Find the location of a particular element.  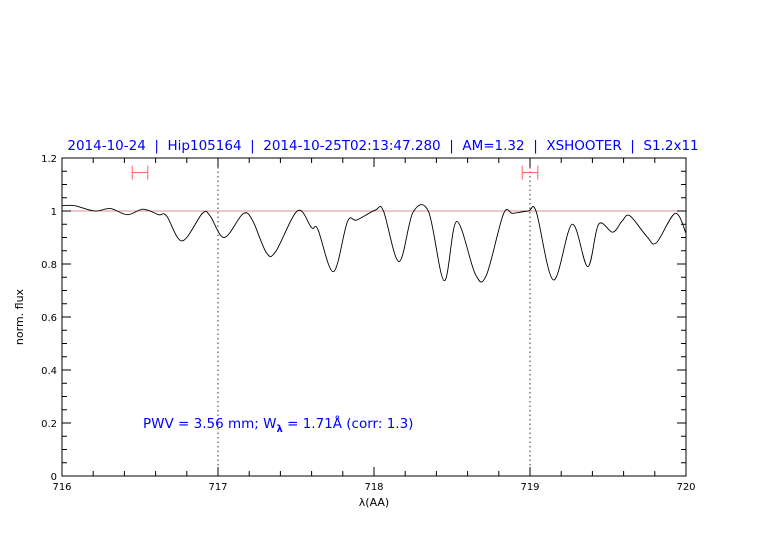

spectrum-line is located at coordinates (374, 243).